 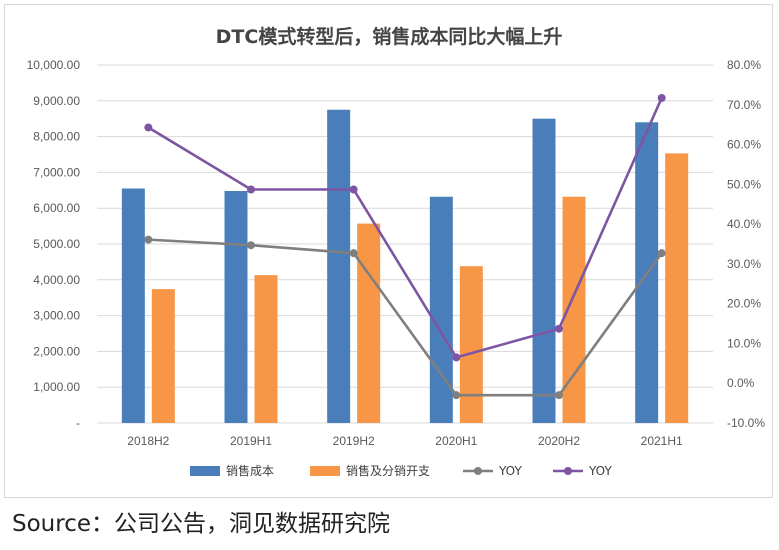 I want to click on right-tick-label: 70.0%, so click(x=744, y=105).